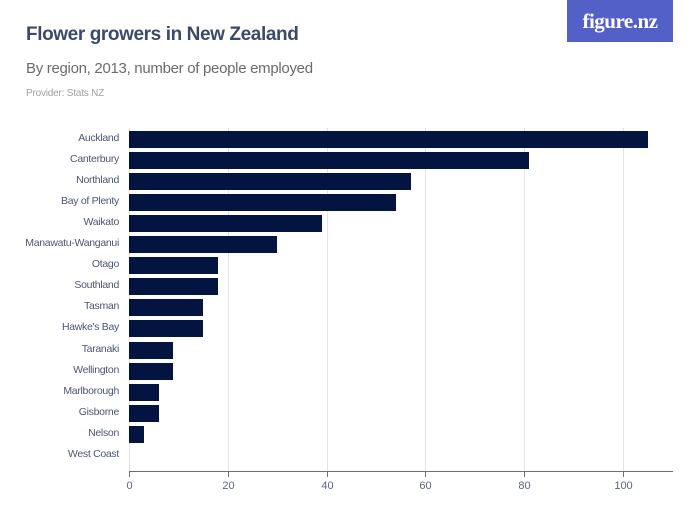 This screenshot has width=700, height=525. I want to click on x-axis-tick-label: 60, so click(425, 486).